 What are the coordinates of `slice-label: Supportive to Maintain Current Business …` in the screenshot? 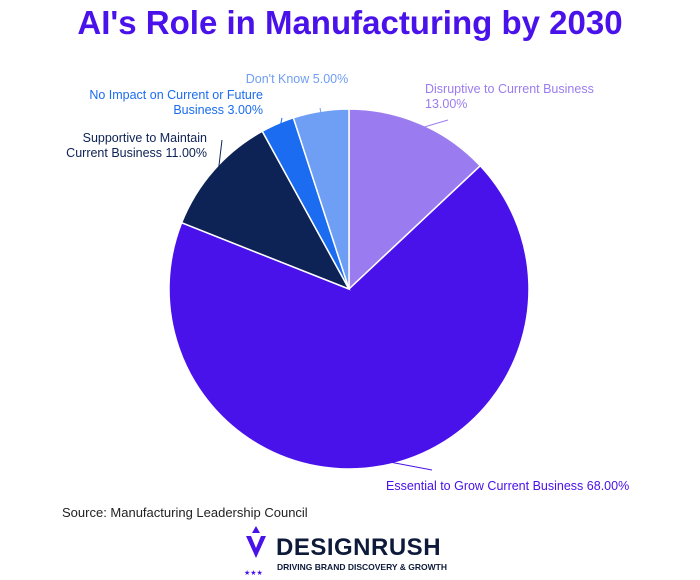 It's located at (127, 146).